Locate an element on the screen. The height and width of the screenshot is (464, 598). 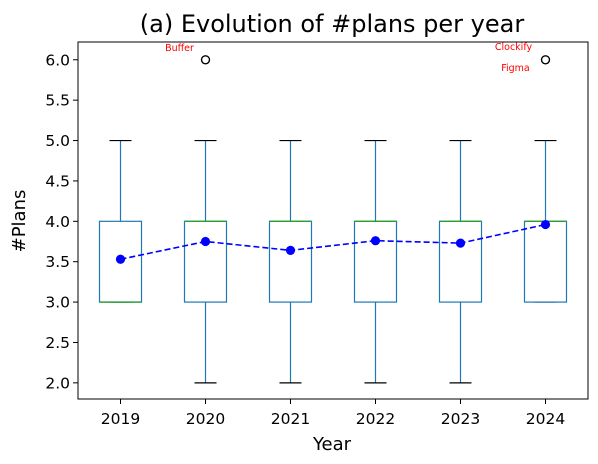
annotation-label: Figma is located at coordinates (515, 68).